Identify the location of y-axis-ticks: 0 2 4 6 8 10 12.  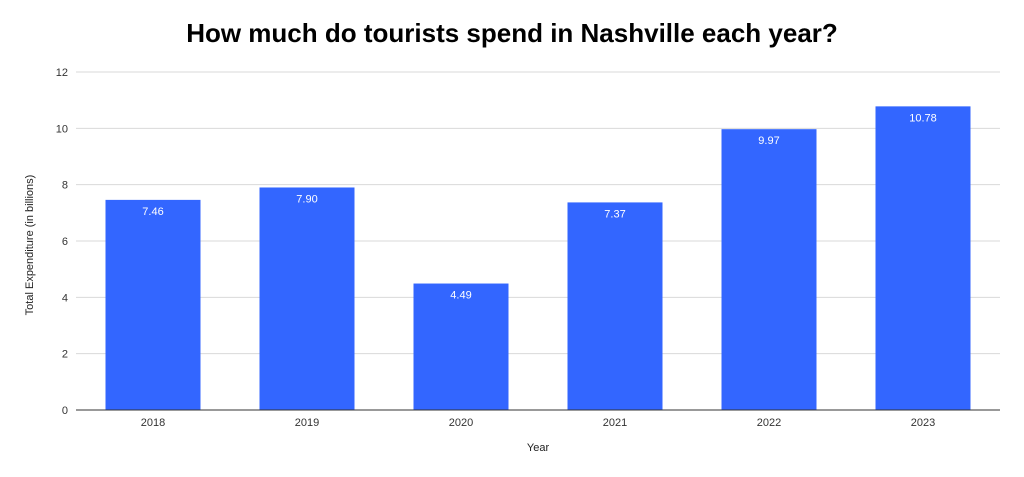
(62, 242).